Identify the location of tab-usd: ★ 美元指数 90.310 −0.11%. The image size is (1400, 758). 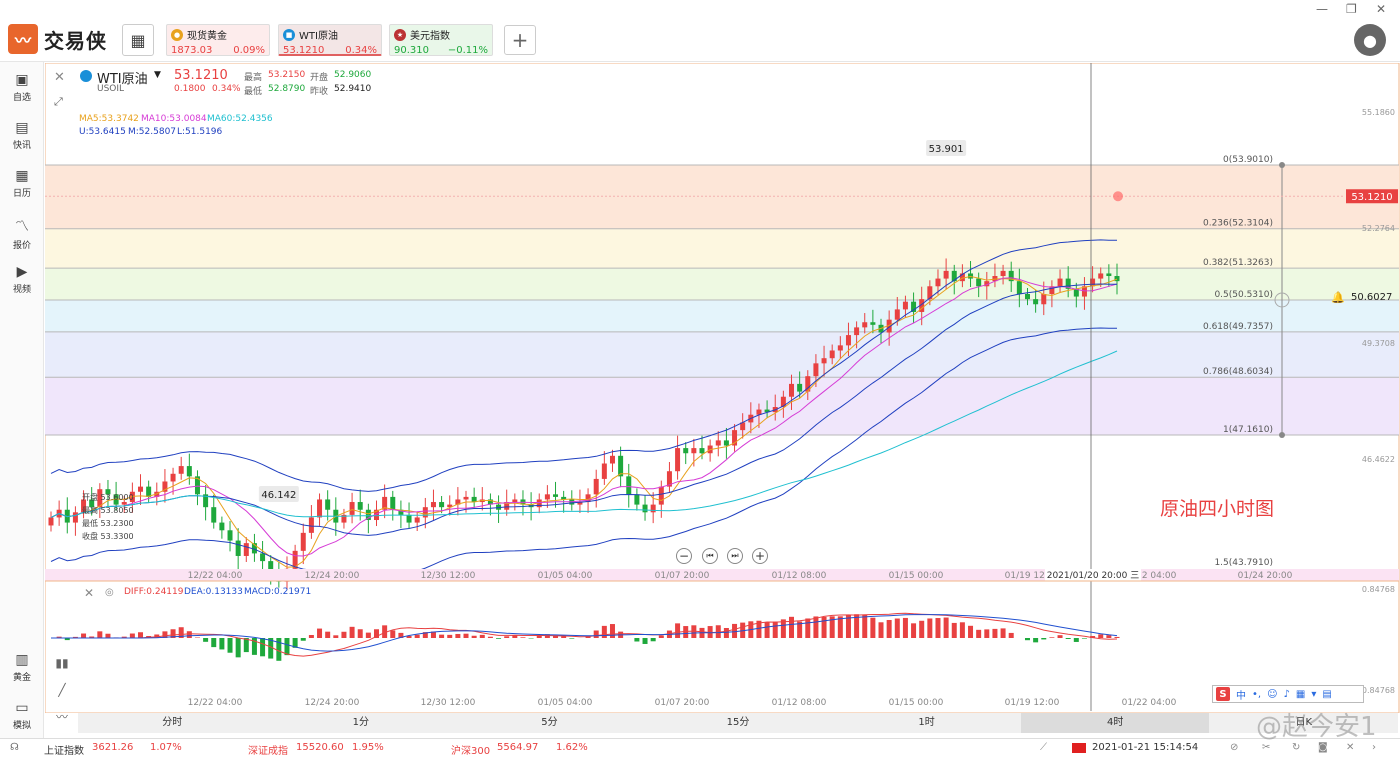
(441, 40).